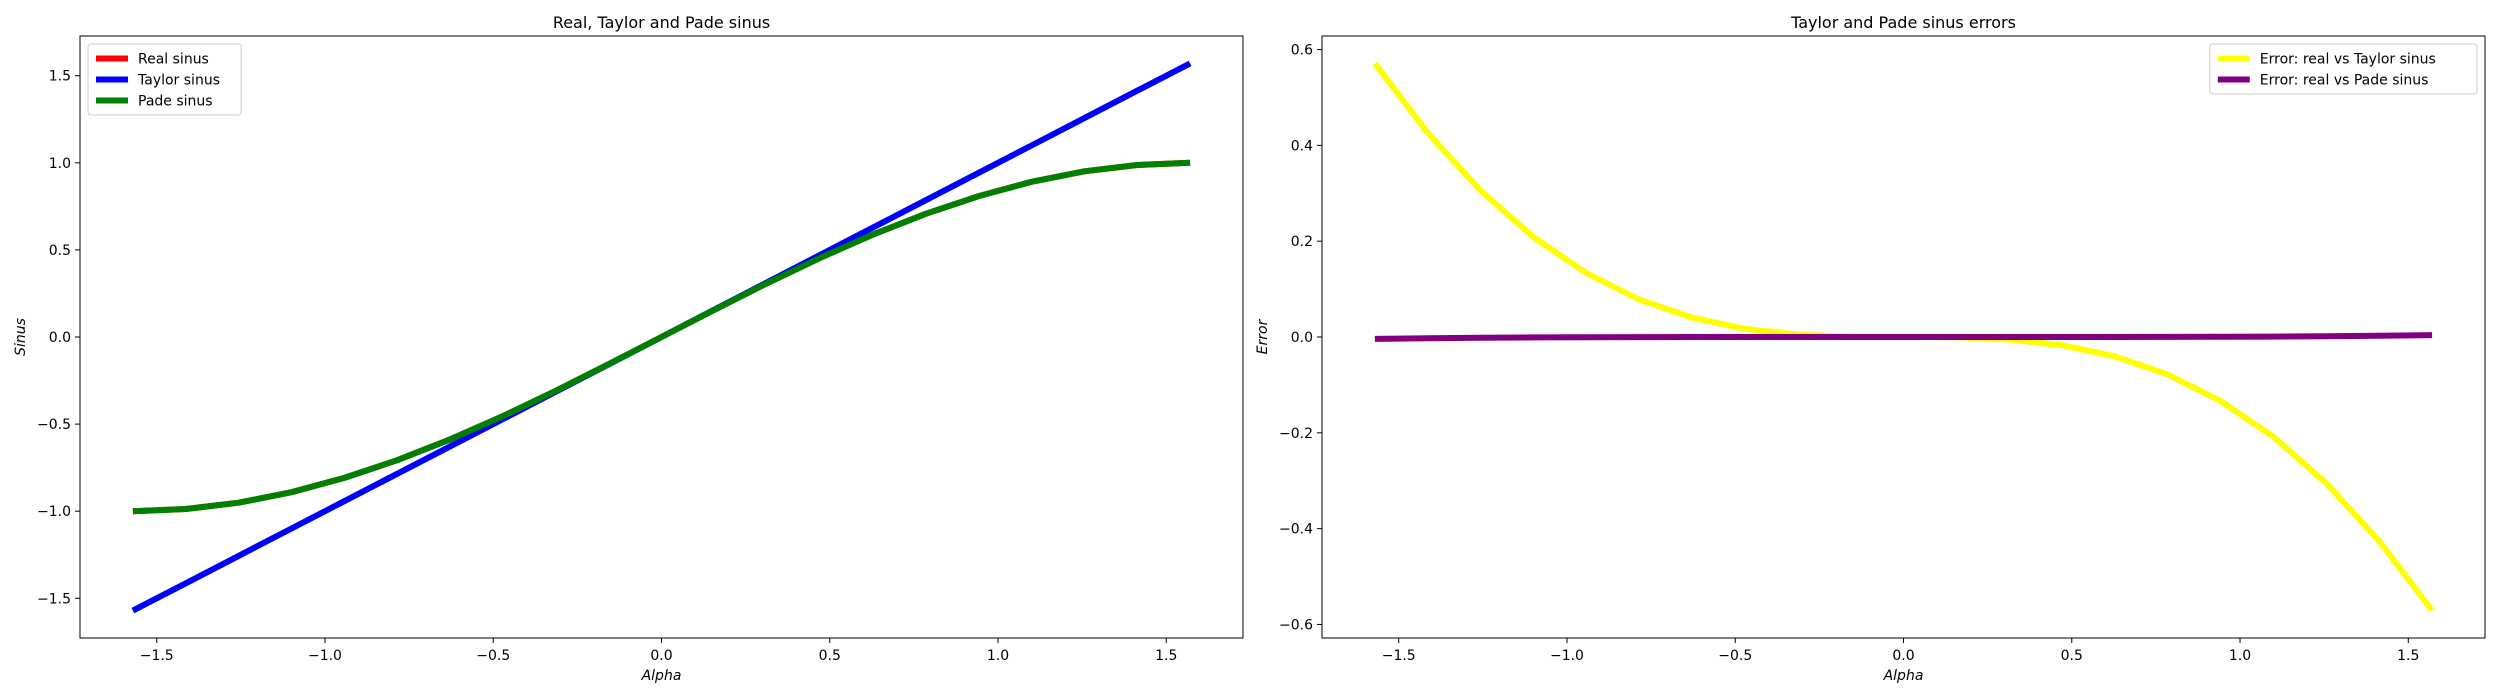  Describe the element at coordinates (60, 77) in the screenshot. I see `y-tick-label: 1.5` at that location.